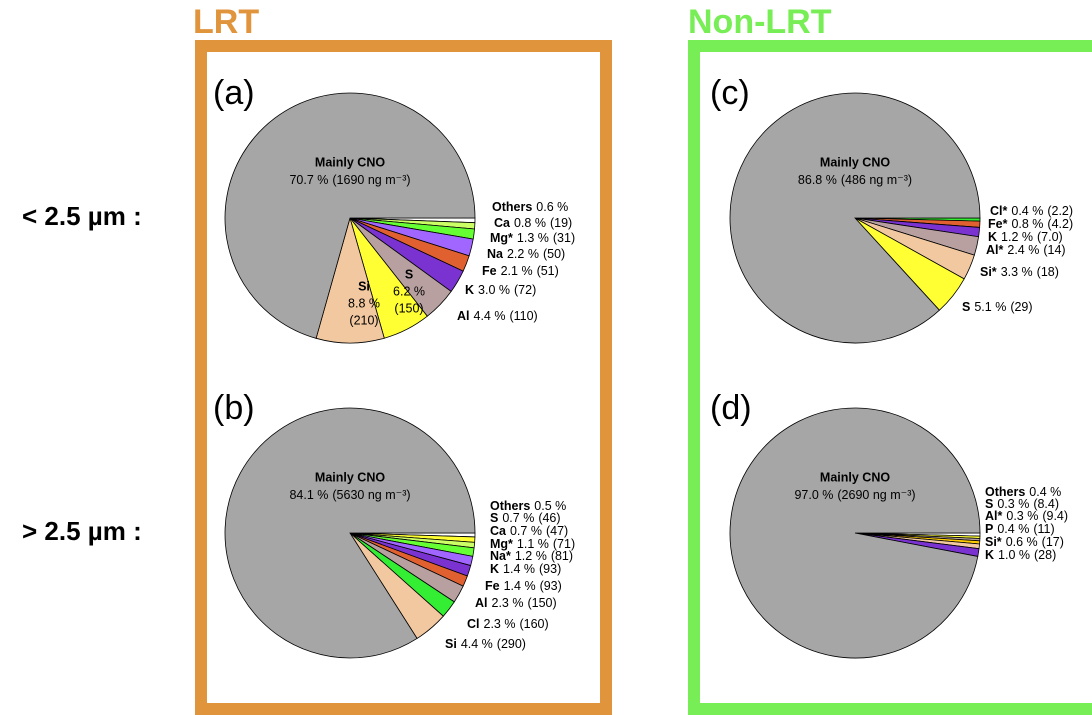 The image size is (1092, 715). What do you see at coordinates (1020, 529) in the screenshot?
I see `slice-label: P 0.4 % (11)` at bounding box center [1020, 529].